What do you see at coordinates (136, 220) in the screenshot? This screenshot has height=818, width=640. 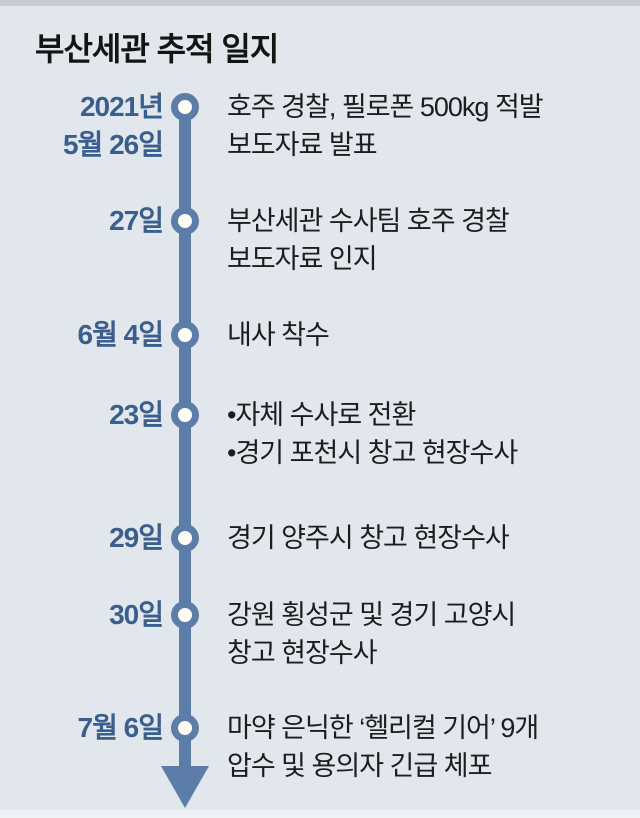 I see `entry-date: 27일` at bounding box center [136, 220].